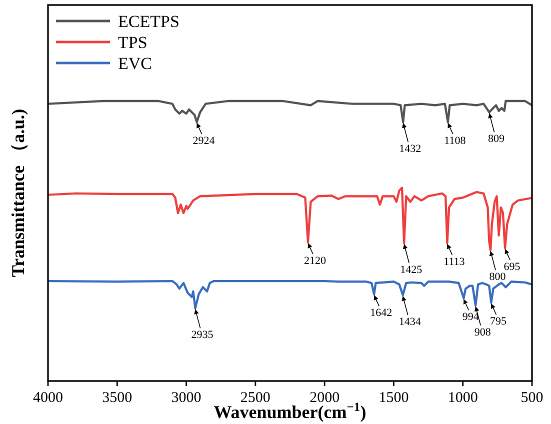 The width and height of the screenshot is (551, 424). I want to click on x-tick-label: 2500, so click(255, 398).